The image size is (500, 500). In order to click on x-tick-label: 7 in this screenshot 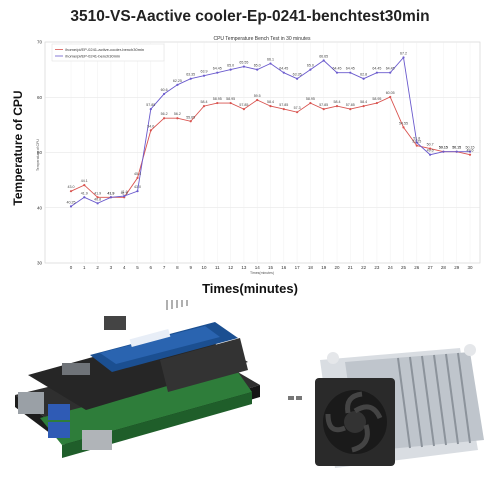, I will do `click(164, 267)`.